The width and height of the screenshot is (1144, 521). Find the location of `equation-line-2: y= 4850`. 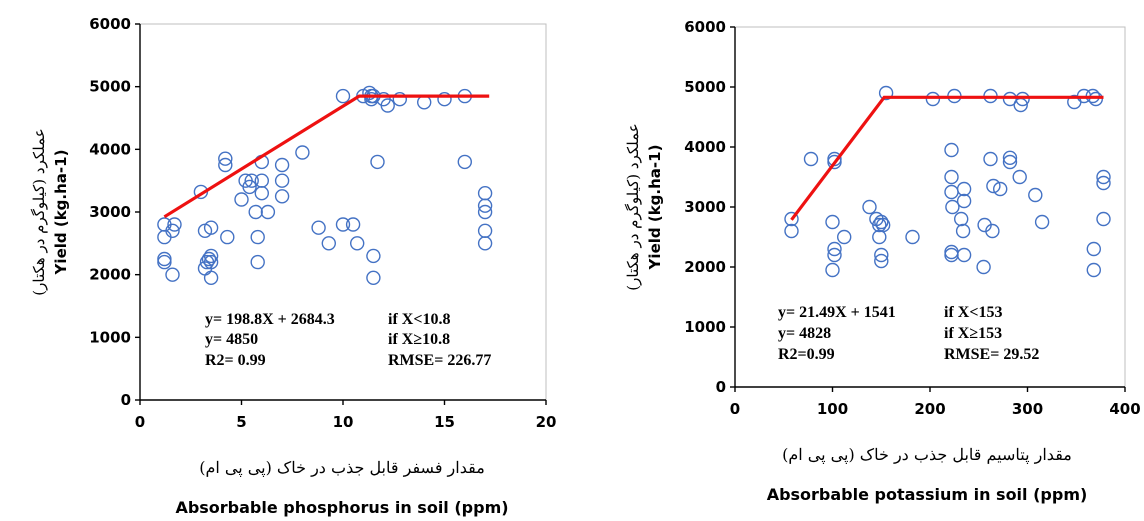

equation-line-2: y= 4850 is located at coordinates (231, 339).